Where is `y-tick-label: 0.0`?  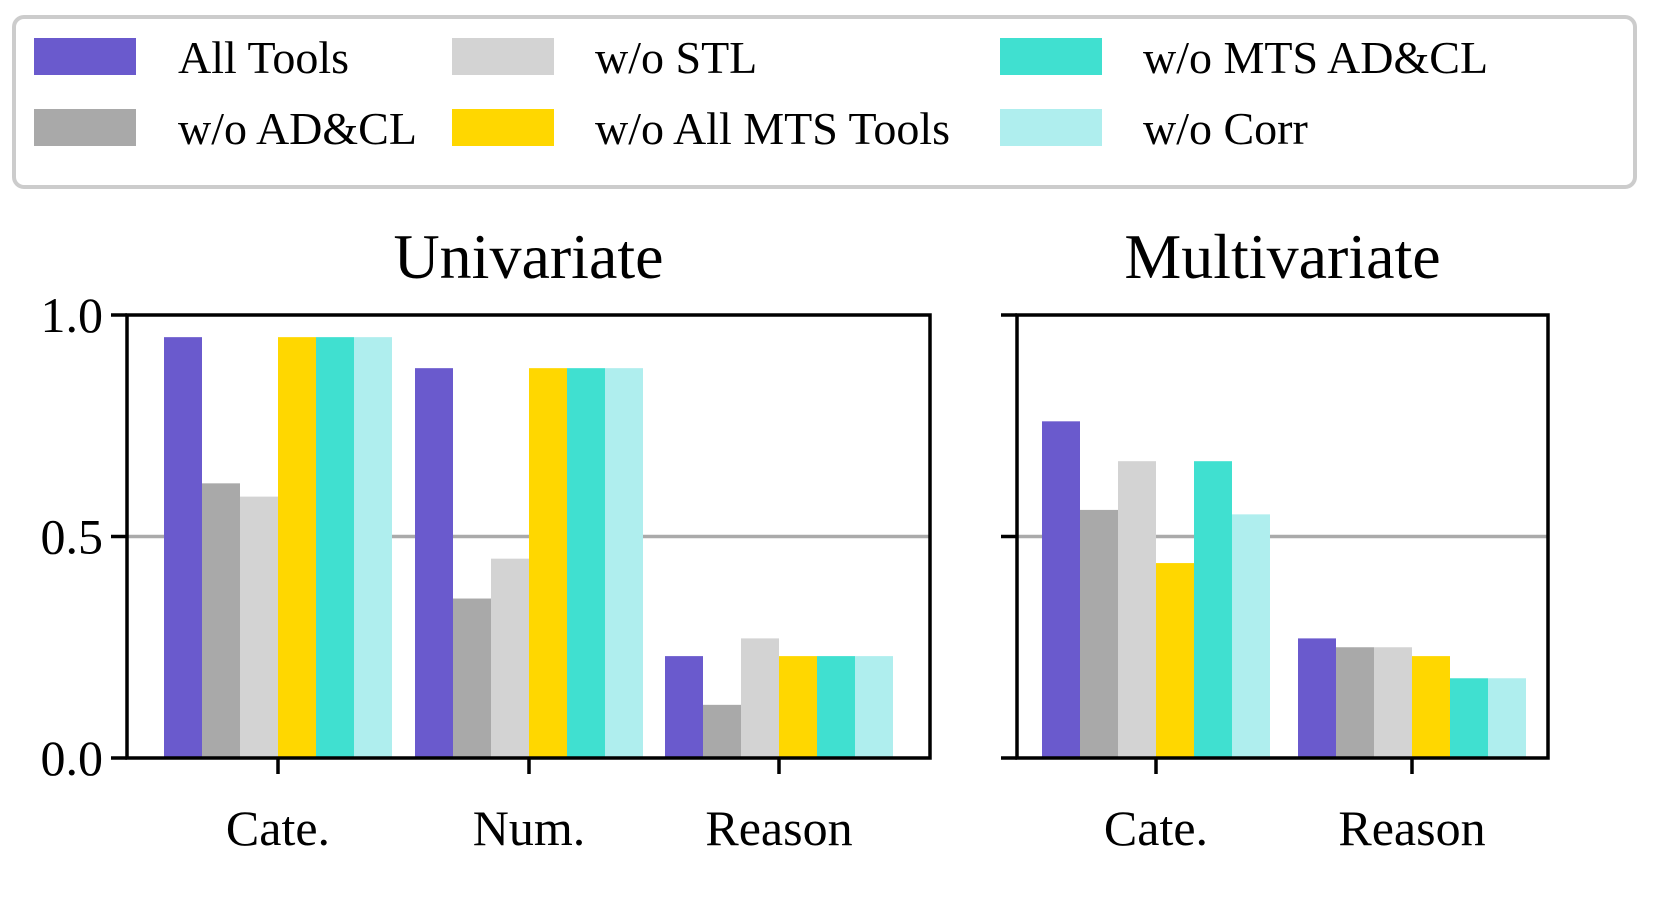 y-tick-label: 0.0 is located at coordinates (72, 758).